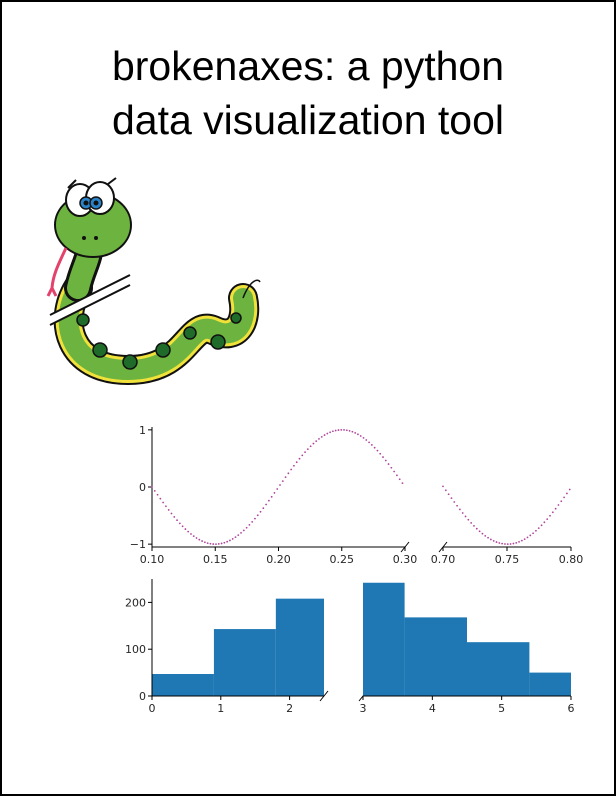  I want to click on poster-title-line-1: brokenaxes: a python, so click(308, 66).